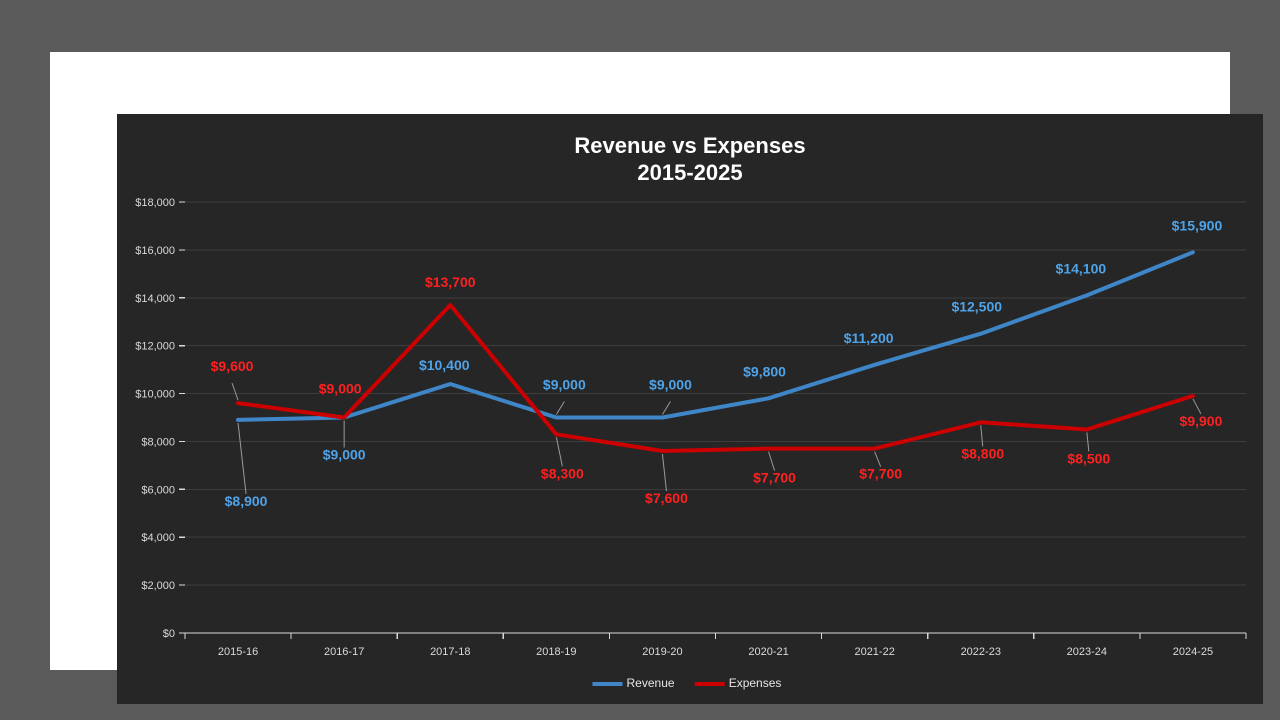  What do you see at coordinates (450, 282) in the screenshot?
I see `data-label-expenses: $13,700` at bounding box center [450, 282].